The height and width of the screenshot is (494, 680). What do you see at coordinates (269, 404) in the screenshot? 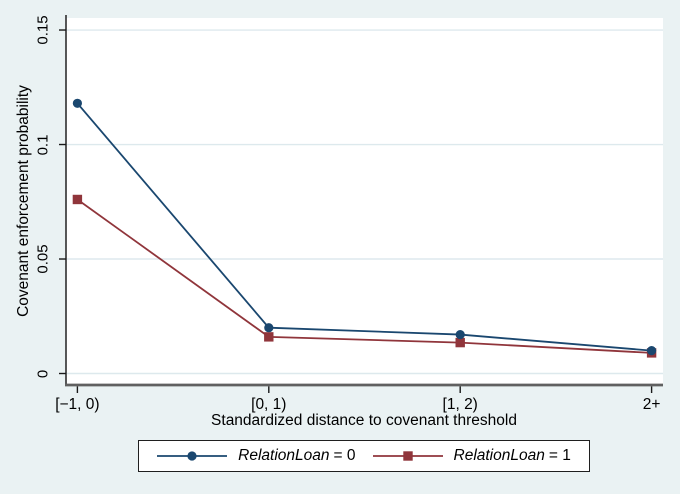
I see `x-tick-label-1: [0, 1)` at bounding box center [269, 404].